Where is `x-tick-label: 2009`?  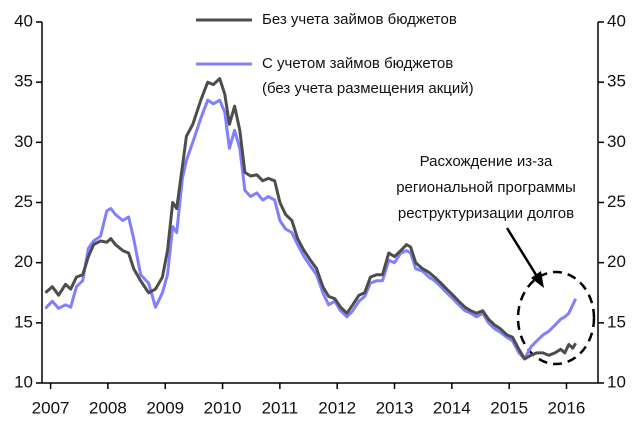 x-tick-label: 2009 is located at coordinates (165, 407).